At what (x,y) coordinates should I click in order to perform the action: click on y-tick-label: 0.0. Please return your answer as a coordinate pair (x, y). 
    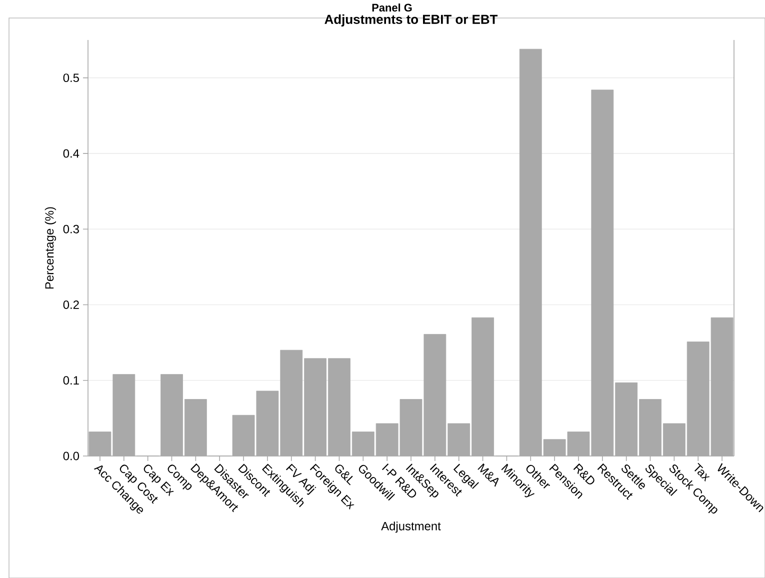
    Looking at the image, I should click on (71, 456).